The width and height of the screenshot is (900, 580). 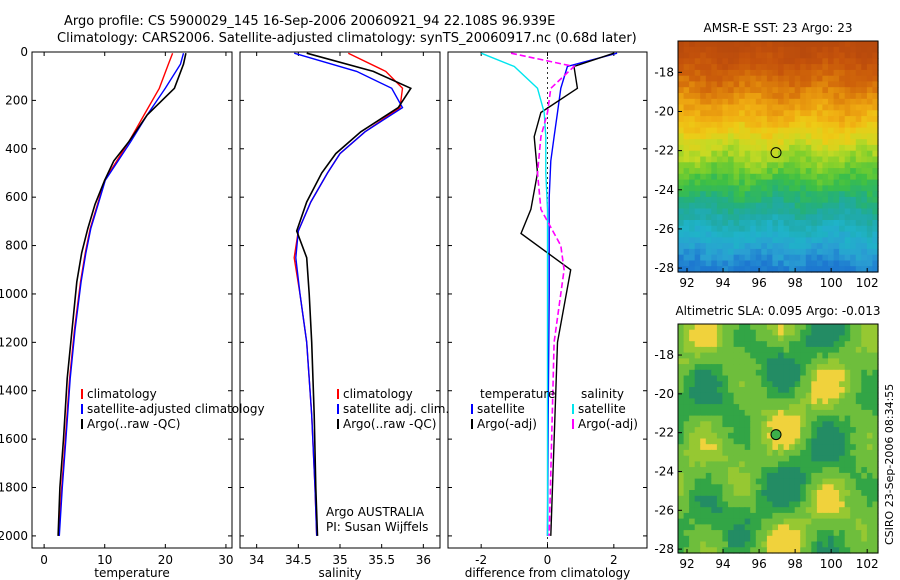 What do you see at coordinates (14, 439) in the screenshot?
I see `depth-tick-label: 1600` at bounding box center [14, 439].